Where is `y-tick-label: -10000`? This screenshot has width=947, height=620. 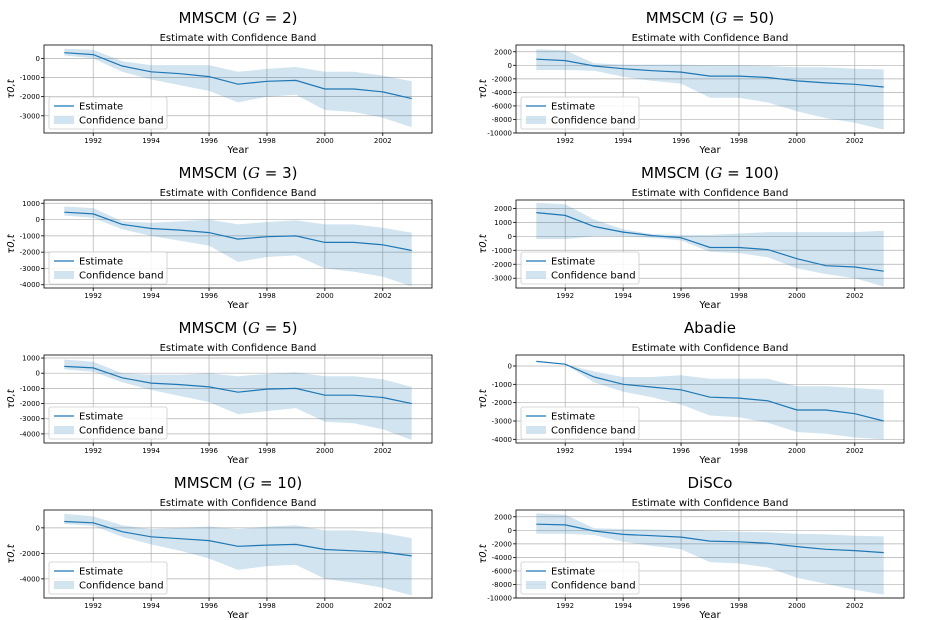 y-tick-label: -10000 is located at coordinates (499, 599).